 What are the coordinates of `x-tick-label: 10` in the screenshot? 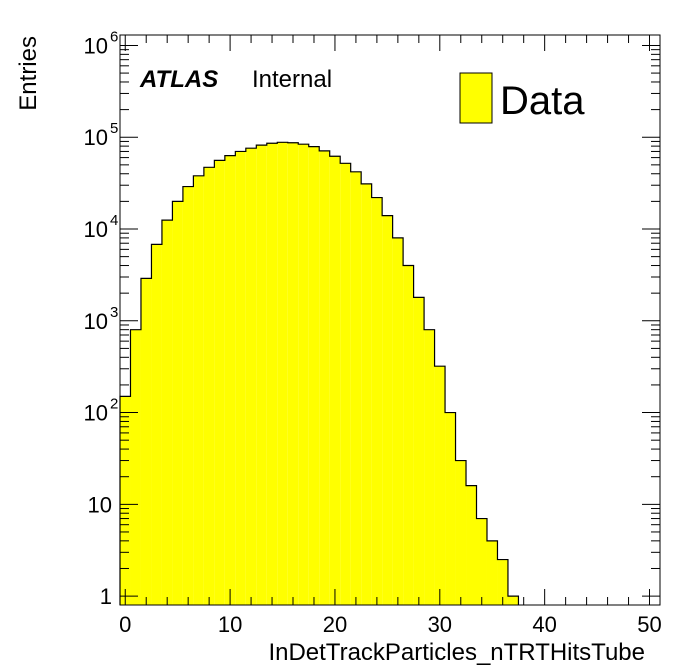 It's located at (230, 624).